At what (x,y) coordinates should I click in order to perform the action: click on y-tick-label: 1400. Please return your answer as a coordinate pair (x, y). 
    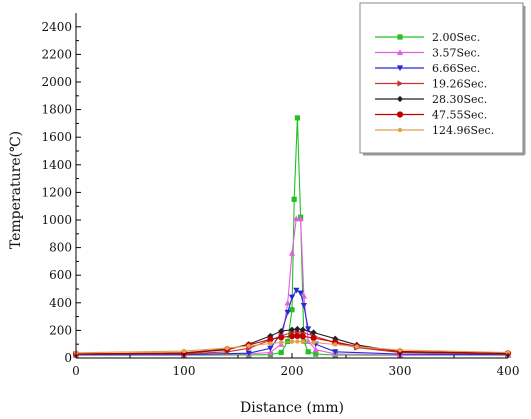
    Looking at the image, I should click on (56, 165).